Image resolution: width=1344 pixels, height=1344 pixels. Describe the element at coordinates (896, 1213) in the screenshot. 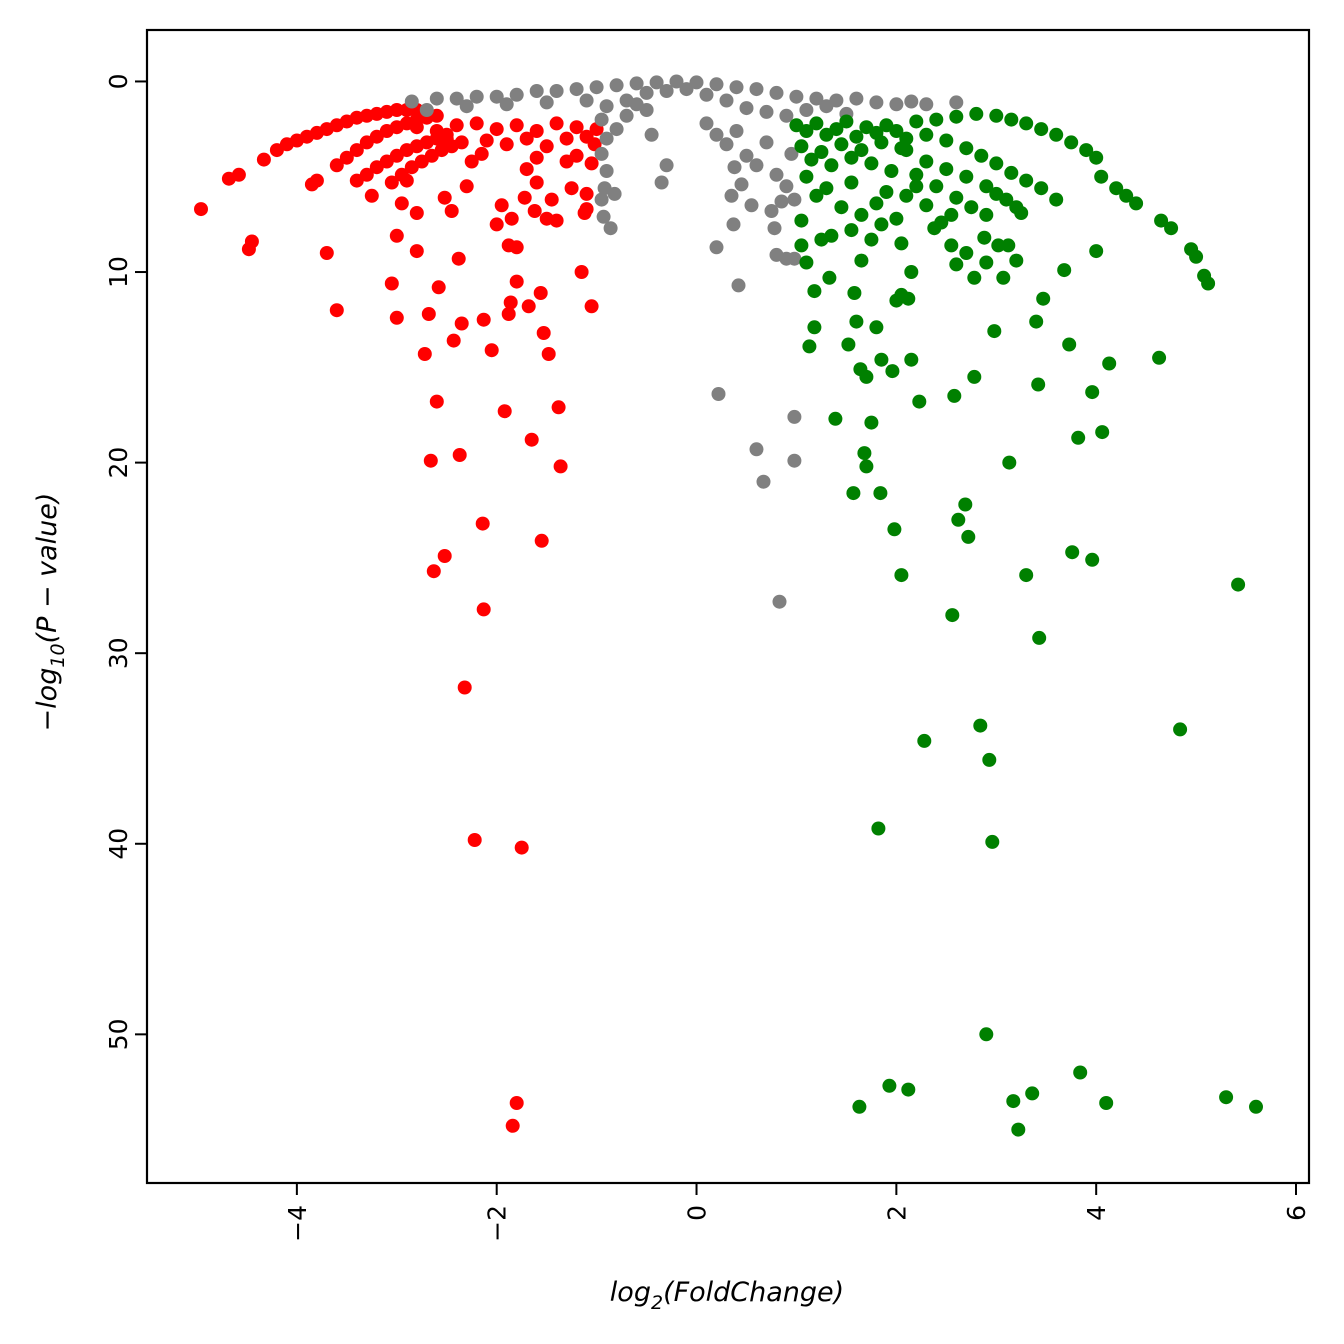

I see `x-tick-label: 2` at that location.